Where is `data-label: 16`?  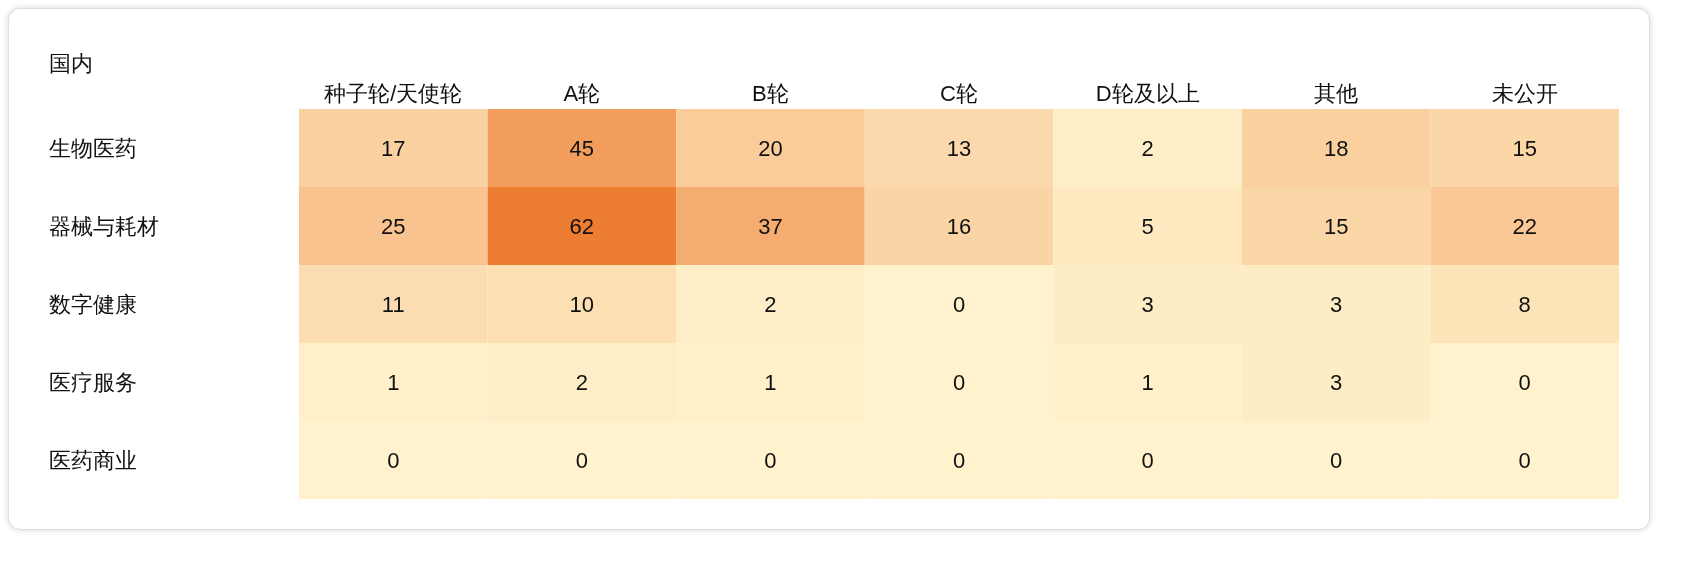
data-label: 16 is located at coordinates (959, 226).